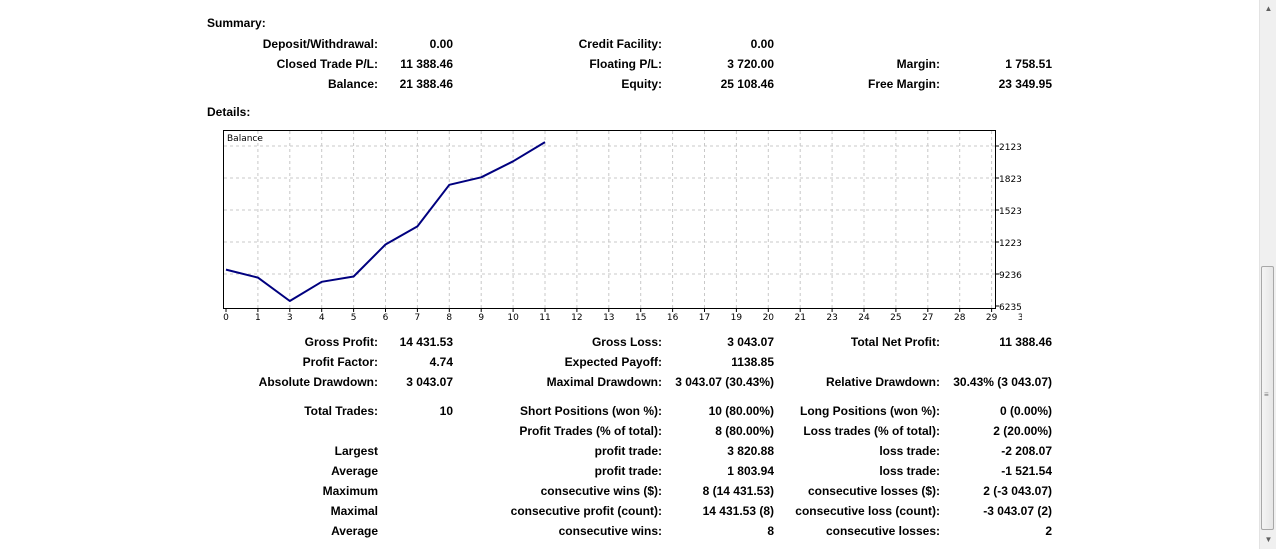 This screenshot has width=1276, height=549. I want to click on relative-drawdown-value: 30.43% (3 043.07), so click(1002, 382).